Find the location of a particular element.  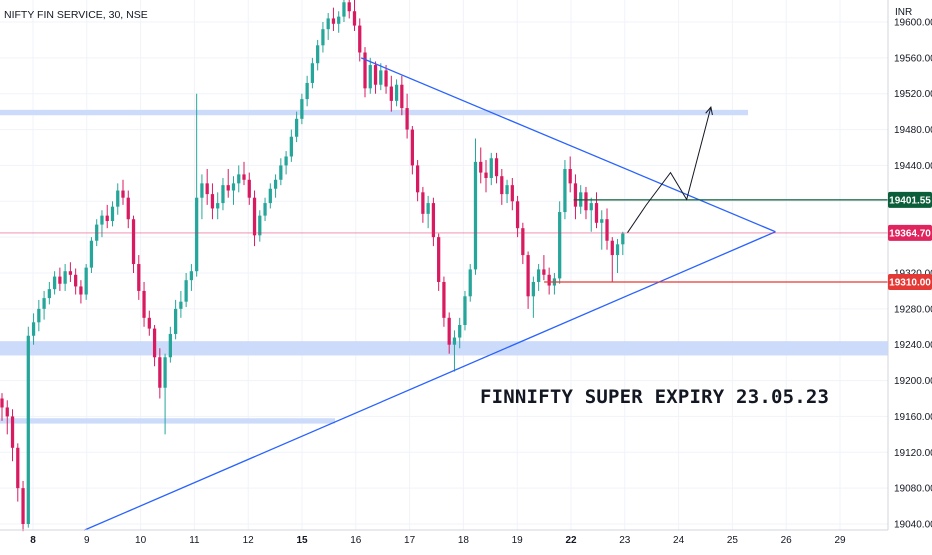

upper-trendline is located at coordinates (568, 145).